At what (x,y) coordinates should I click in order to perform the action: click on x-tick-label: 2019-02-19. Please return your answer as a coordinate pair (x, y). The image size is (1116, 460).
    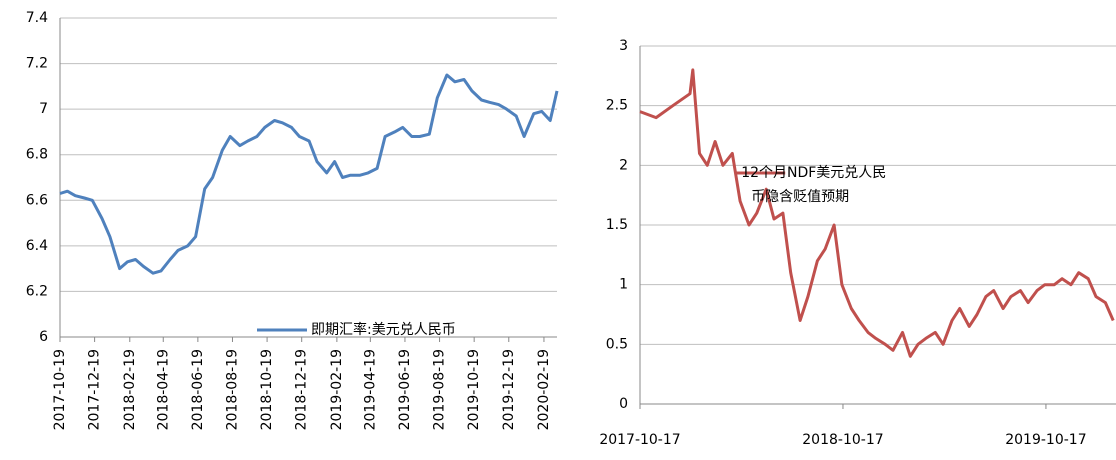
    Looking at the image, I should click on (337, 389).